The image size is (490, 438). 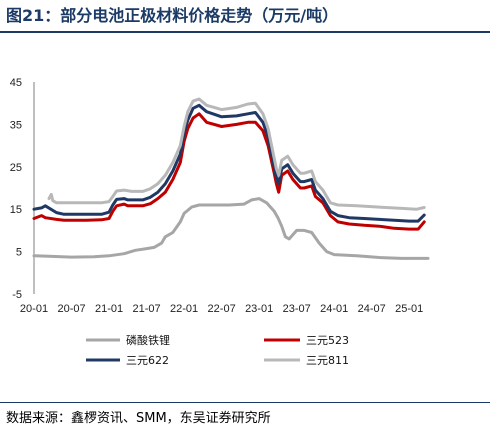 I want to click on x-tick-label: 24-07, so click(x=372, y=309).